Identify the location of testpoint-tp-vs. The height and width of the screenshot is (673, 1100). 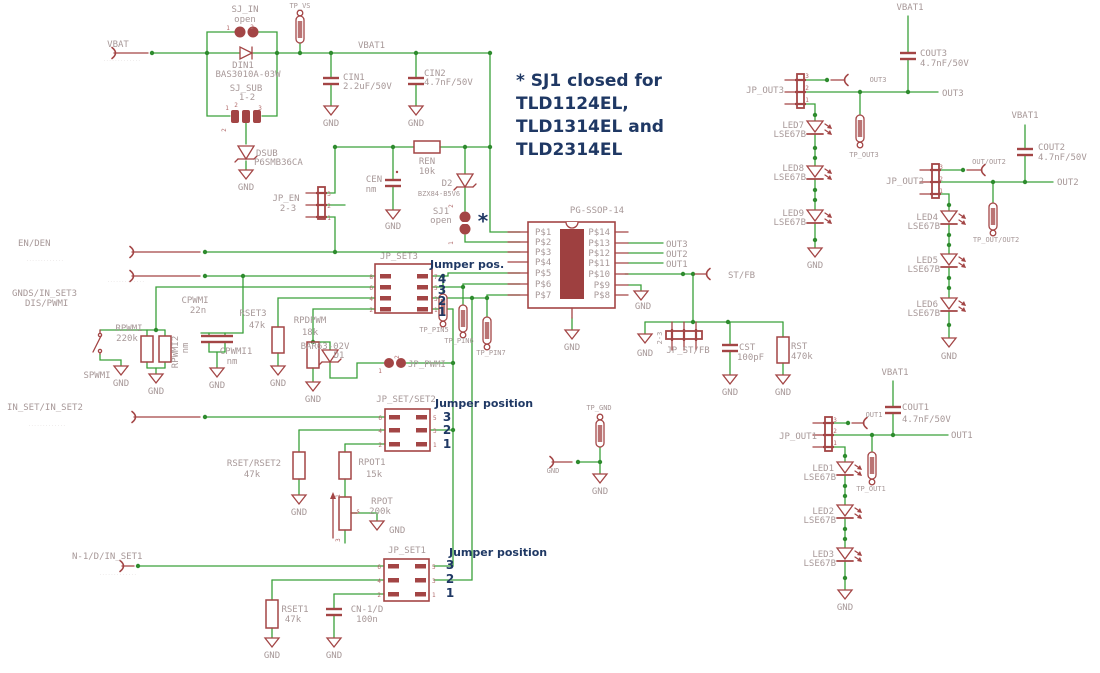
(300, 26).